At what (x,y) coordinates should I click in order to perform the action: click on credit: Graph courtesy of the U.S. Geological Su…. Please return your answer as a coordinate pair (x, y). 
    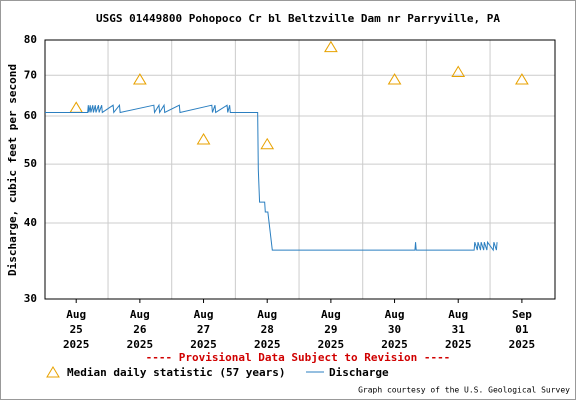
    Looking at the image, I should click on (464, 390).